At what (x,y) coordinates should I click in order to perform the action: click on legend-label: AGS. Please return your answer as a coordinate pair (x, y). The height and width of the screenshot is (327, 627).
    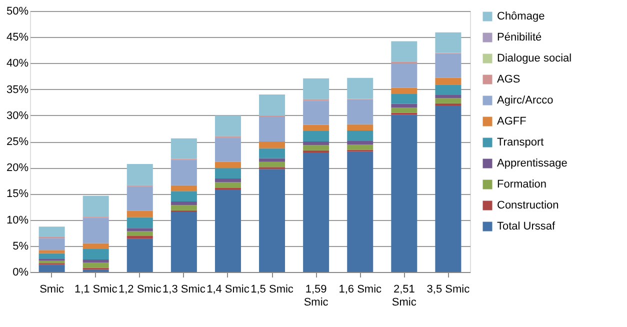
    Looking at the image, I should click on (508, 80).